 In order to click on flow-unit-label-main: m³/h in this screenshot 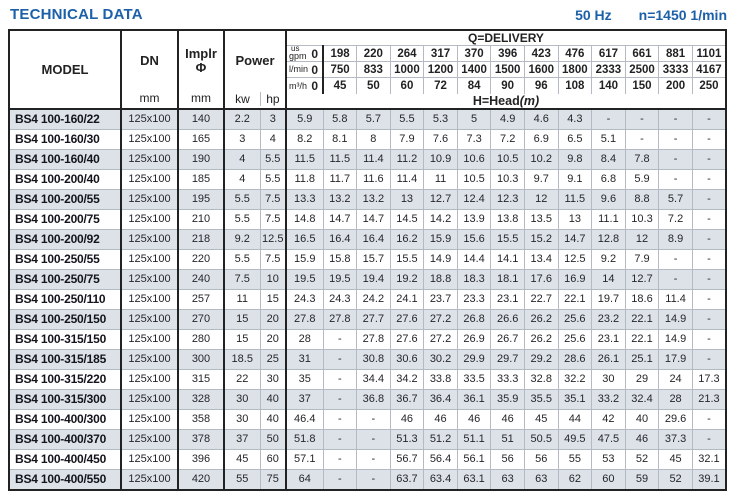, I will do `click(298, 85)`.